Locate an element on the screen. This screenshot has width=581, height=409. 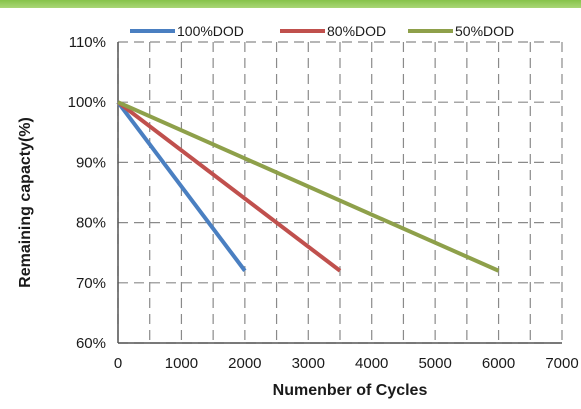
x-tick-labels: 0 1000 2000 3000 4000 5000 6000 7000 is located at coordinates (346, 363).